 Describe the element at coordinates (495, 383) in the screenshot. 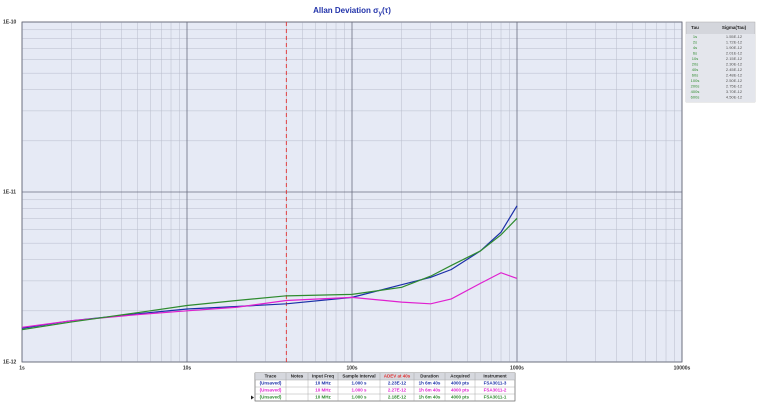

I see `trace-table-cell: FSA3011-3` at that location.